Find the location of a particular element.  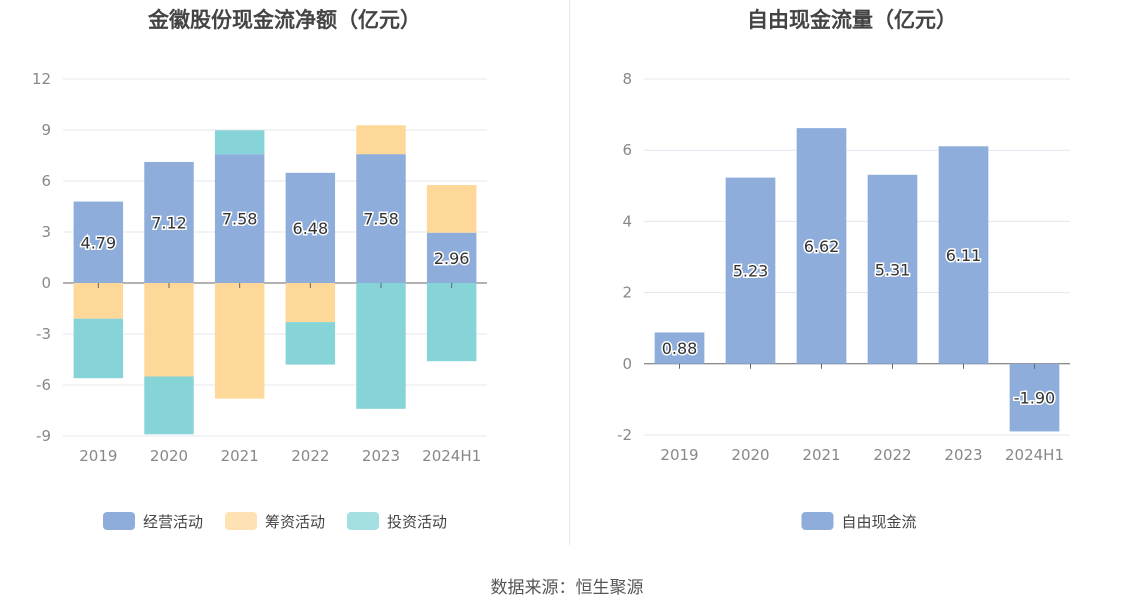

panel-divider is located at coordinates (569, 272).